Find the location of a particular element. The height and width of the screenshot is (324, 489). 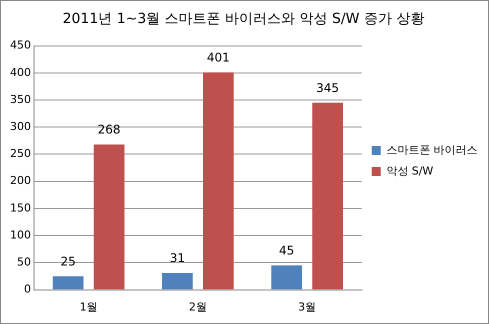

data-label: 345 is located at coordinates (328, 87).